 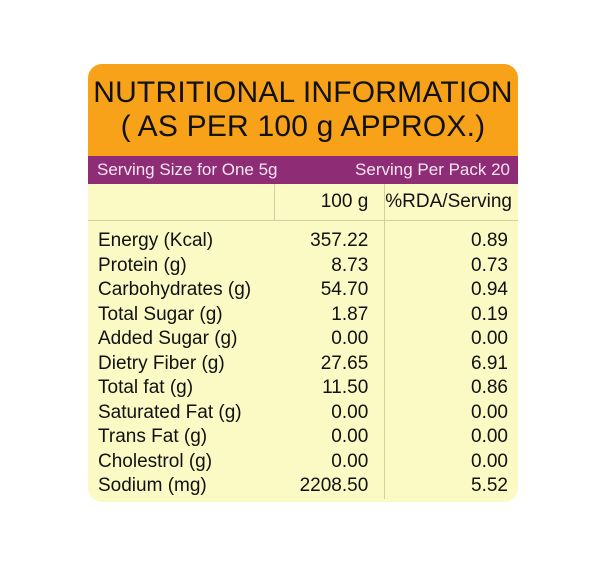 What do you see at coordinates (161, 363) in the screenshot?
I see `nutrient-name: Dietry Fiber (g)` at bounding box center [161, 363].